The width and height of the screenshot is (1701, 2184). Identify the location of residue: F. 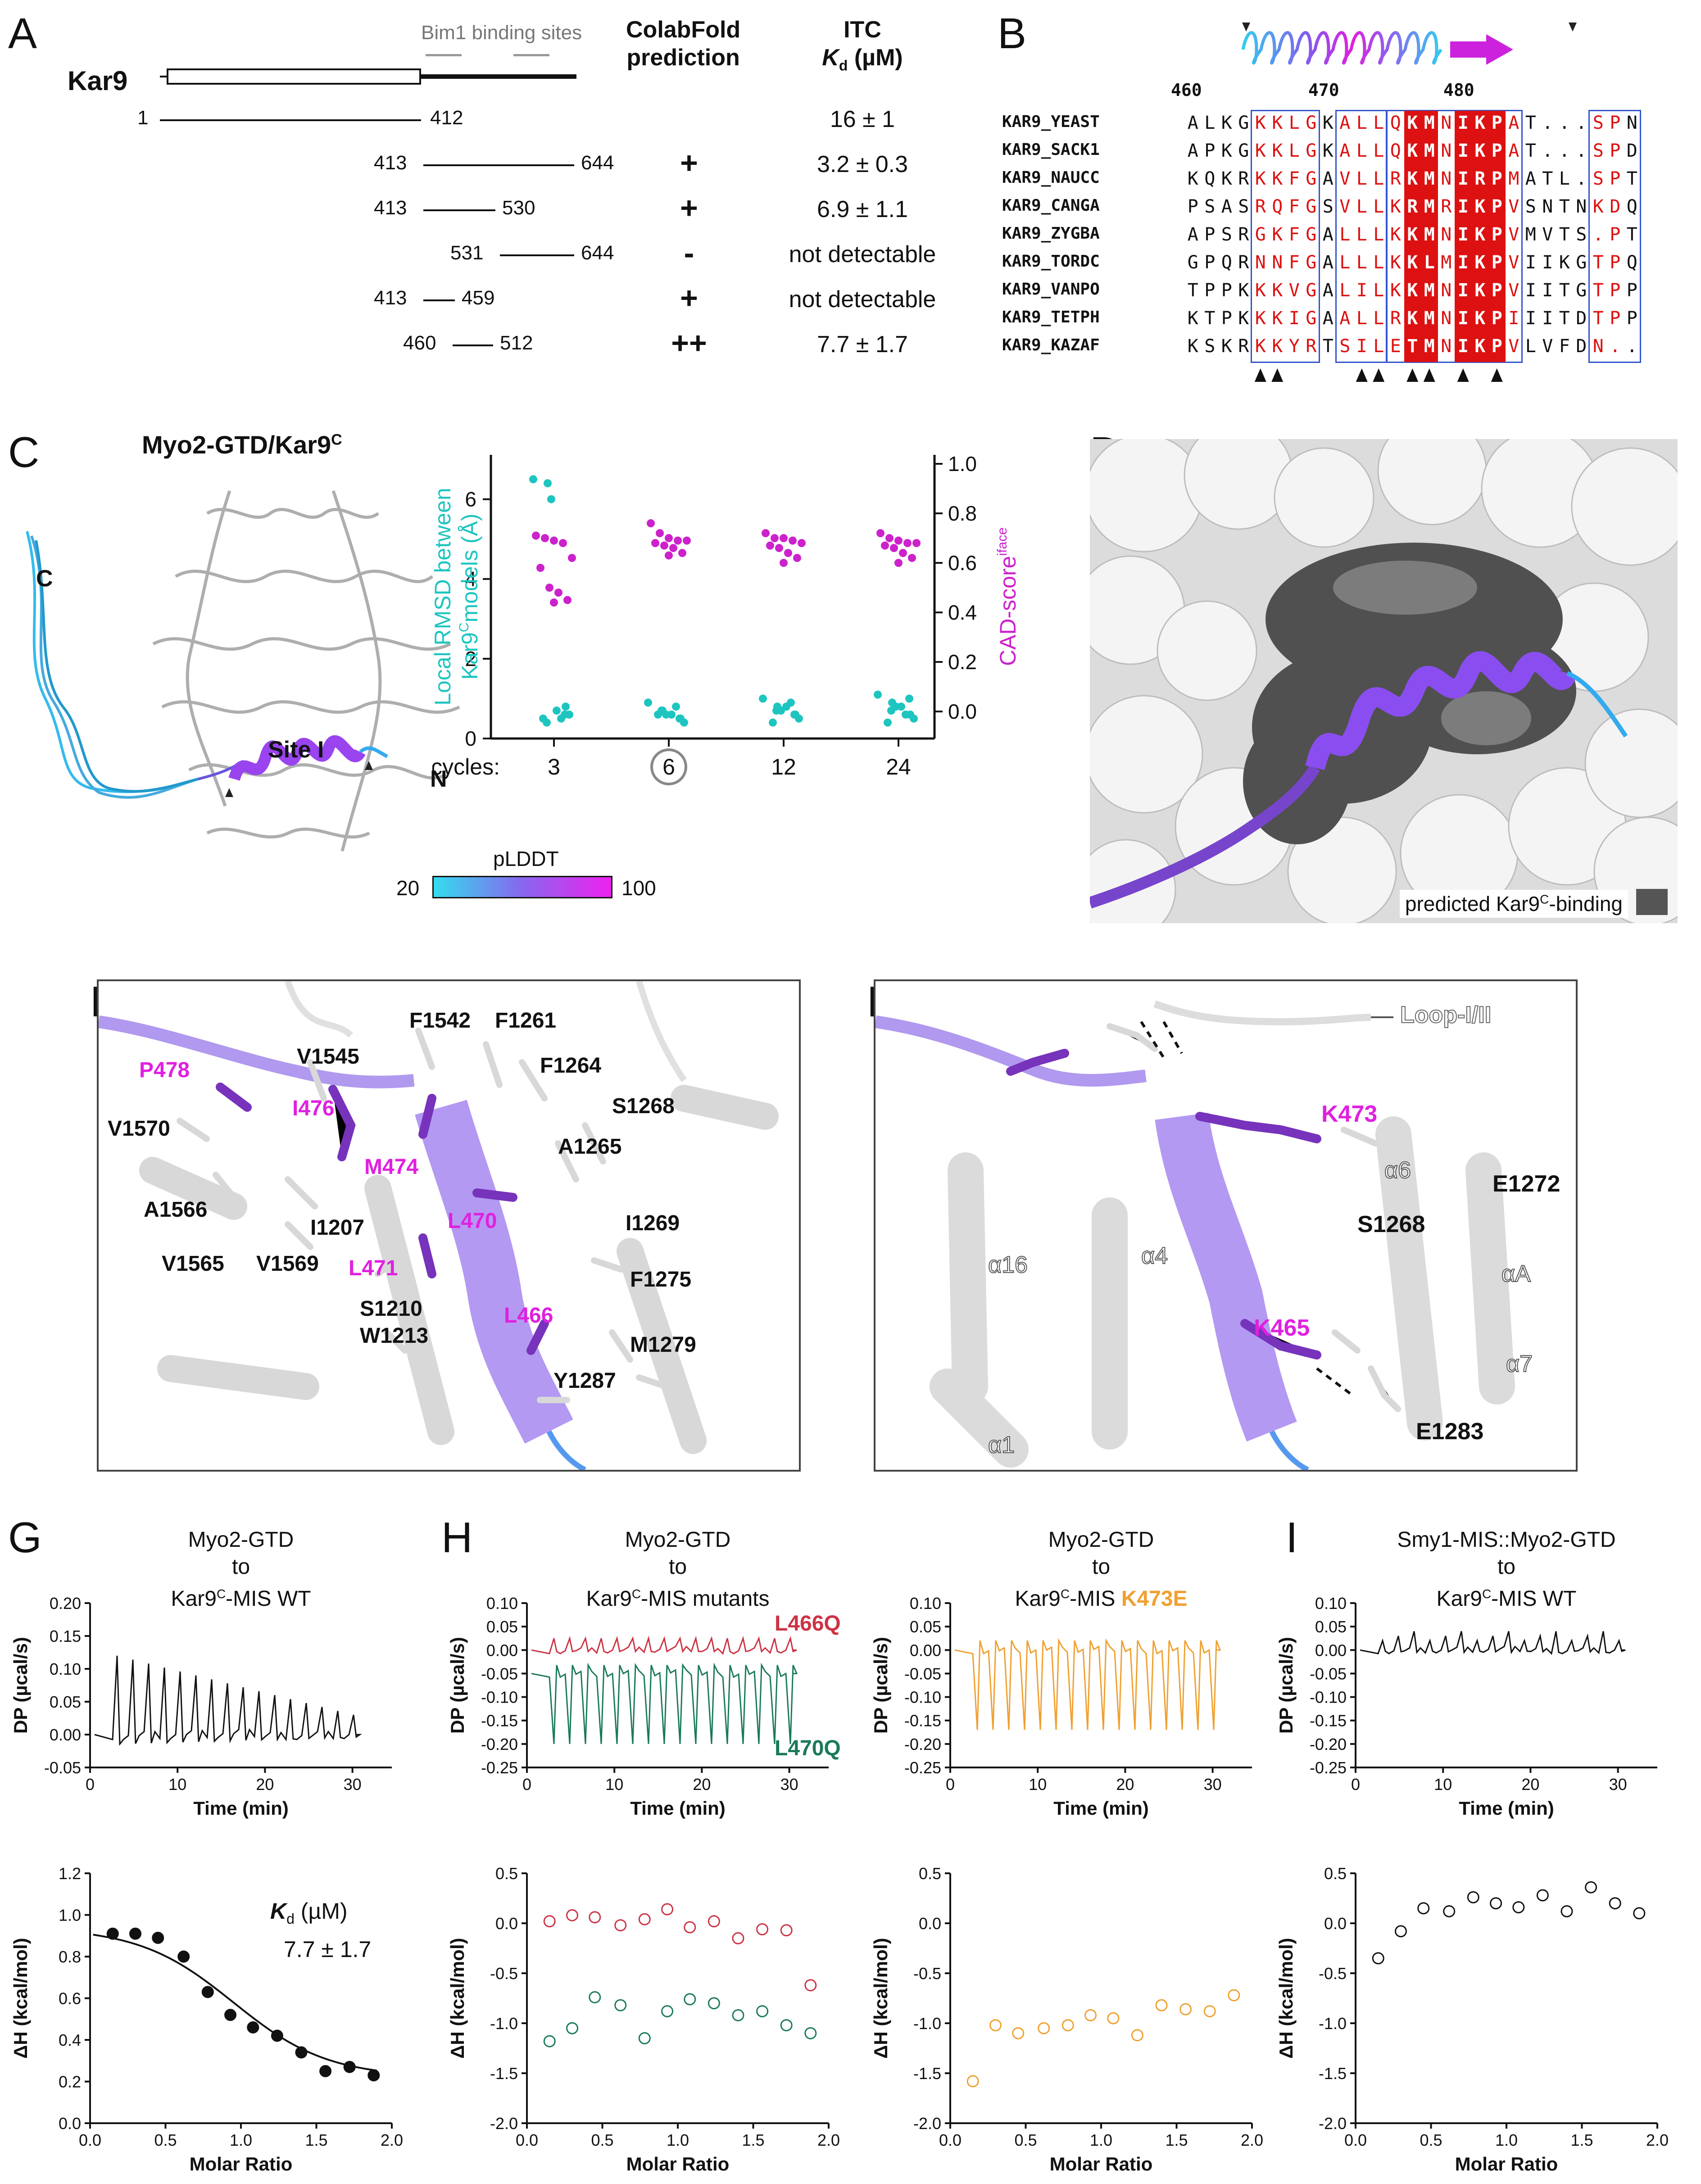
(1565, 347).